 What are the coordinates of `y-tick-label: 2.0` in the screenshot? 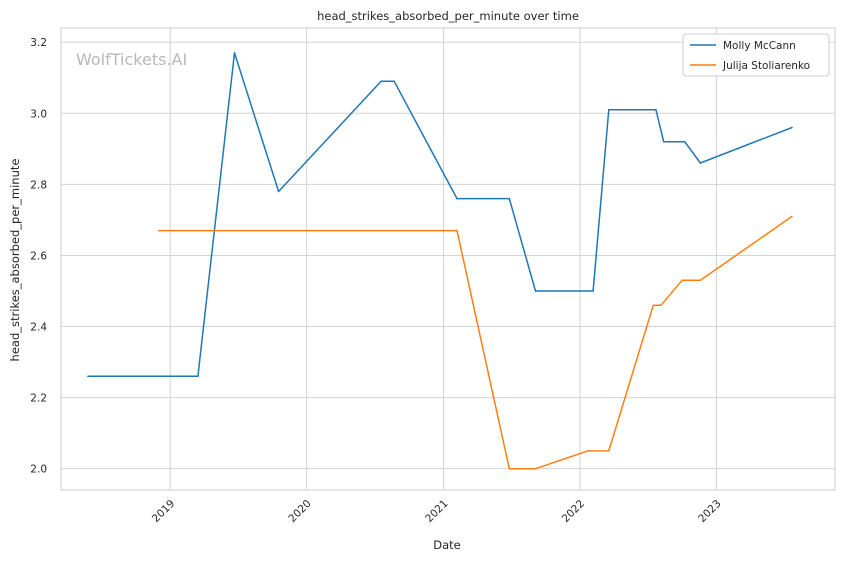 It's located at (38, 470).